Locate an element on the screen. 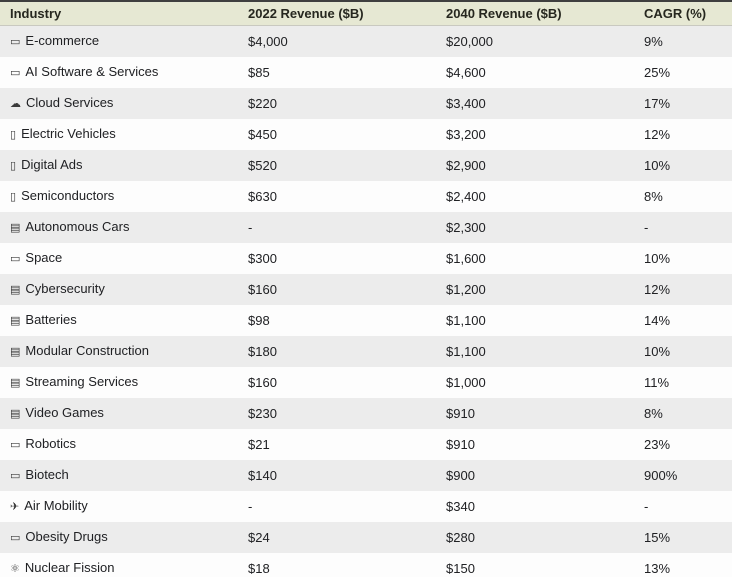 The width and height of the screenshot is (732, 577). industry-label: Cybersecurity is located at coordinates (65, 288).